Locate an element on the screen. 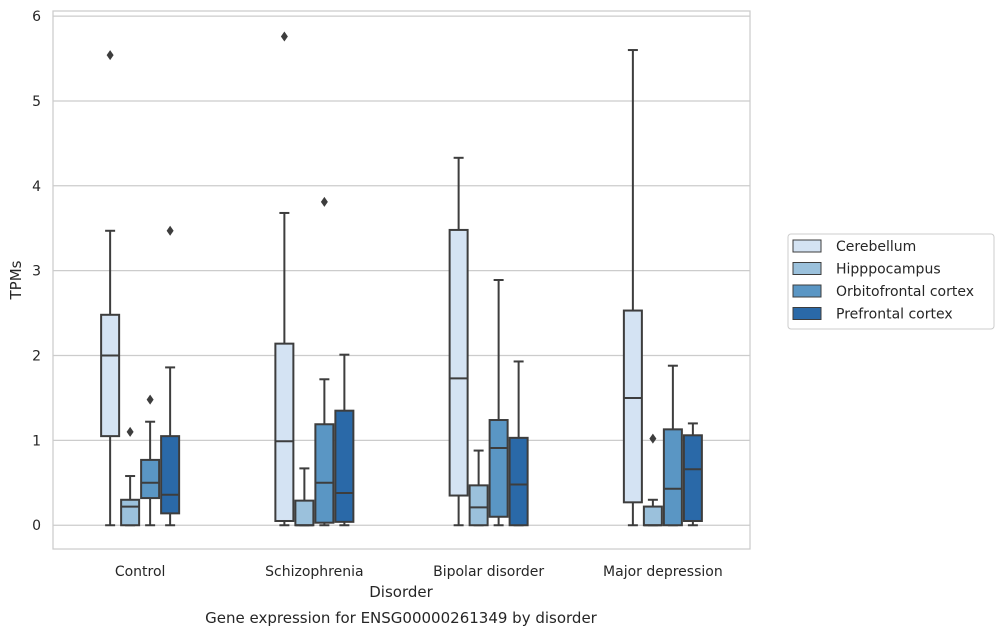 The height and width of the screenshot is (636, 1003). y-axis-label: TPMs is located at coordinates (16, 280).